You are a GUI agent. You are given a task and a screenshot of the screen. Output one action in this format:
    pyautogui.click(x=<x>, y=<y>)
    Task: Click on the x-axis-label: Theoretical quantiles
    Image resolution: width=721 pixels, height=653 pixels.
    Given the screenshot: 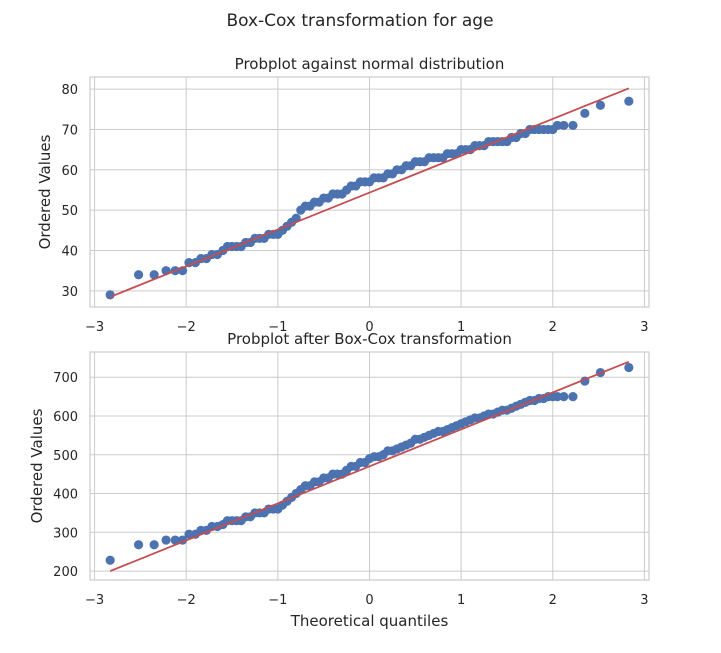 What is the action you would take?
    pyautogui.click(x=369, y=621)
    